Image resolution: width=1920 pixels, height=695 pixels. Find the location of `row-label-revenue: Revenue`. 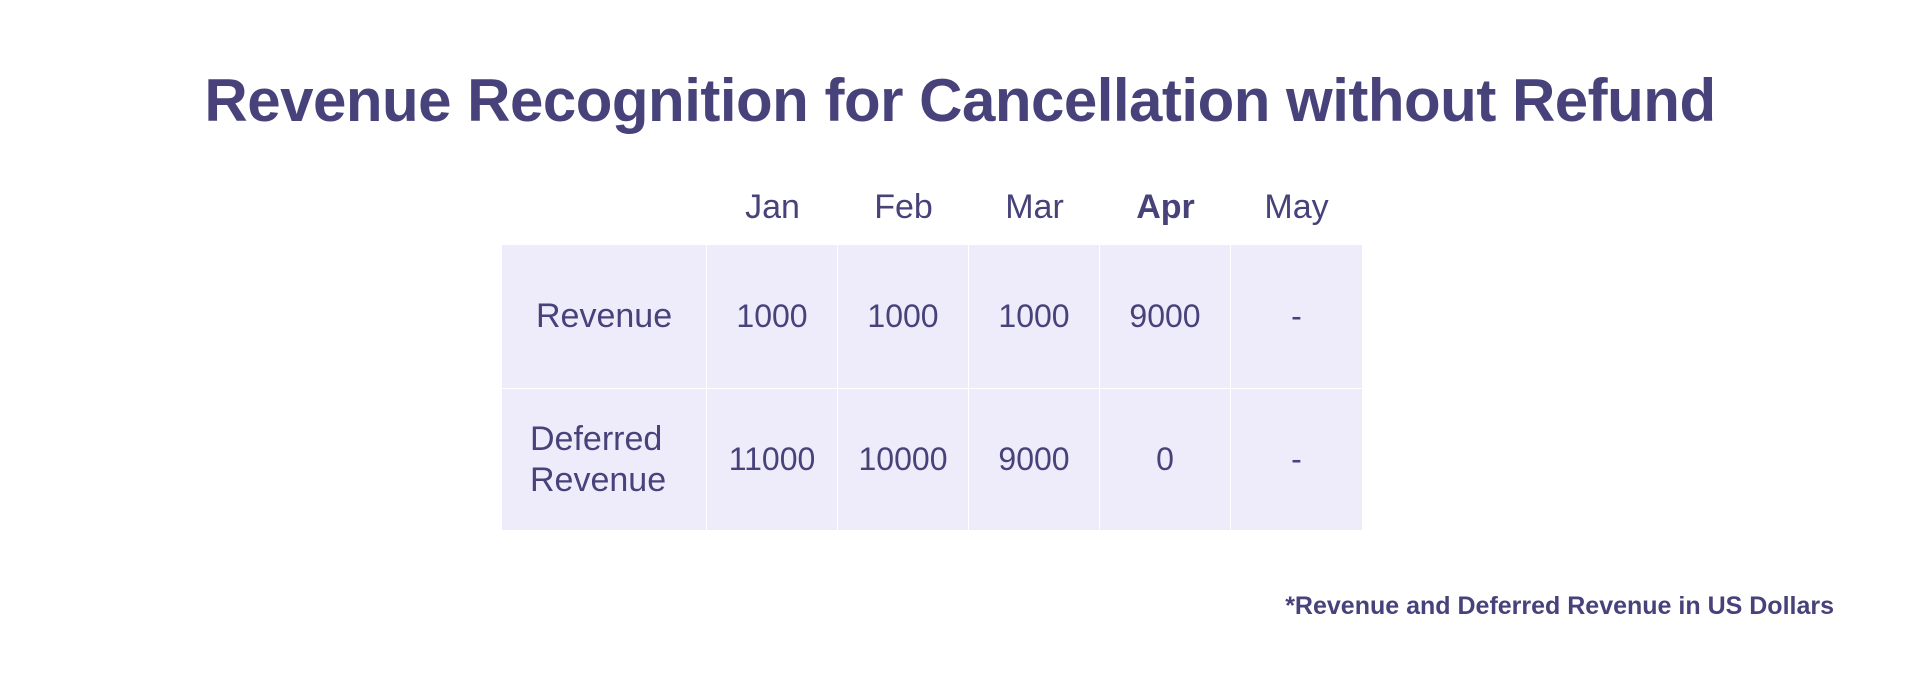

row-label-revenue: Revenue is located at coordinates (604, 317).